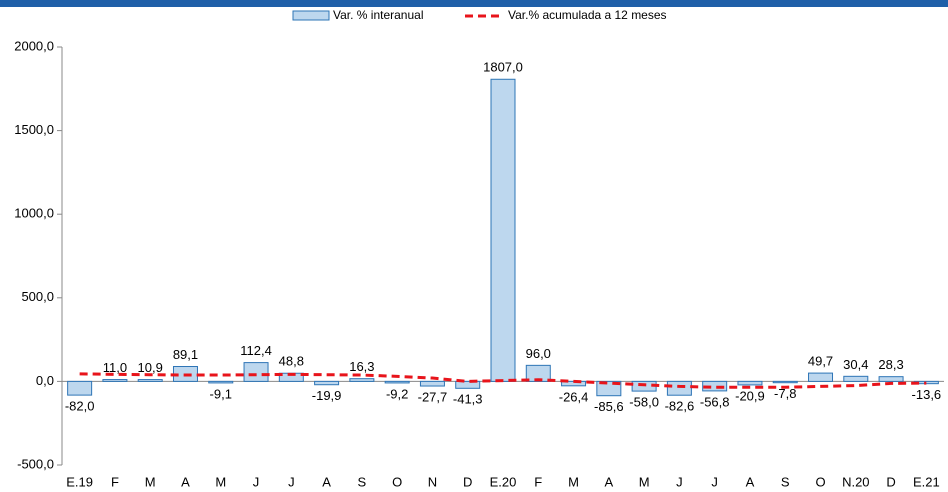 Image resolution: width=948 pixels, height=492 pixels. What do you see at coordinates (79, 481) in the screenshot?
I see `x-tick-label: E.19` at bounding box center [79, 481].